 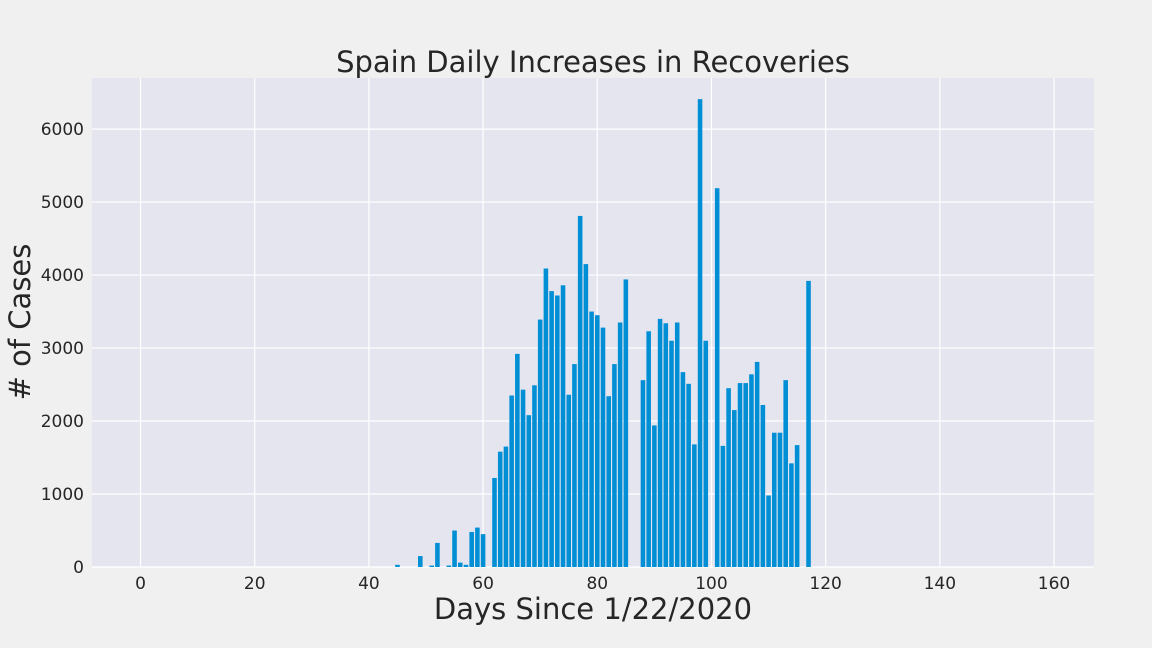 What do you see at coordinates (62, 495) in the screenshot?
I see `y-tick-label: 1000` at bounding box center [62, 495].